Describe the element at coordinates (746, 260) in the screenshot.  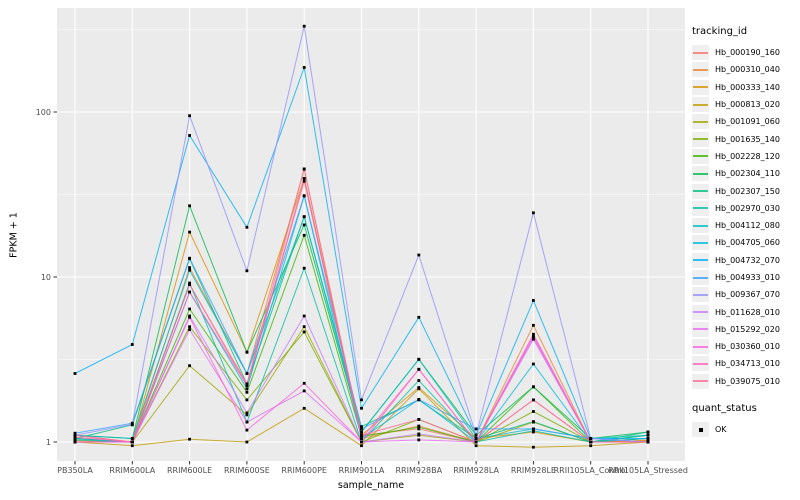
I see `legend-item-Hb_004732_070: Hb_004732_070` at that location.